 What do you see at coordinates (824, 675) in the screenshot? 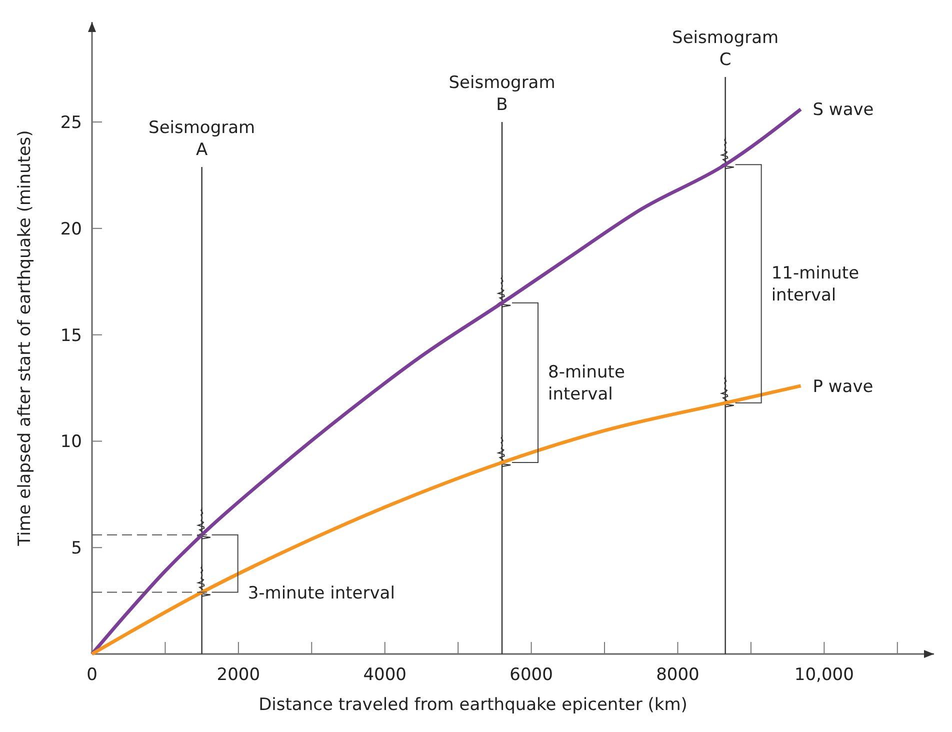
I see `x-tick-label: 10,000` at bounding box center [824, 675].